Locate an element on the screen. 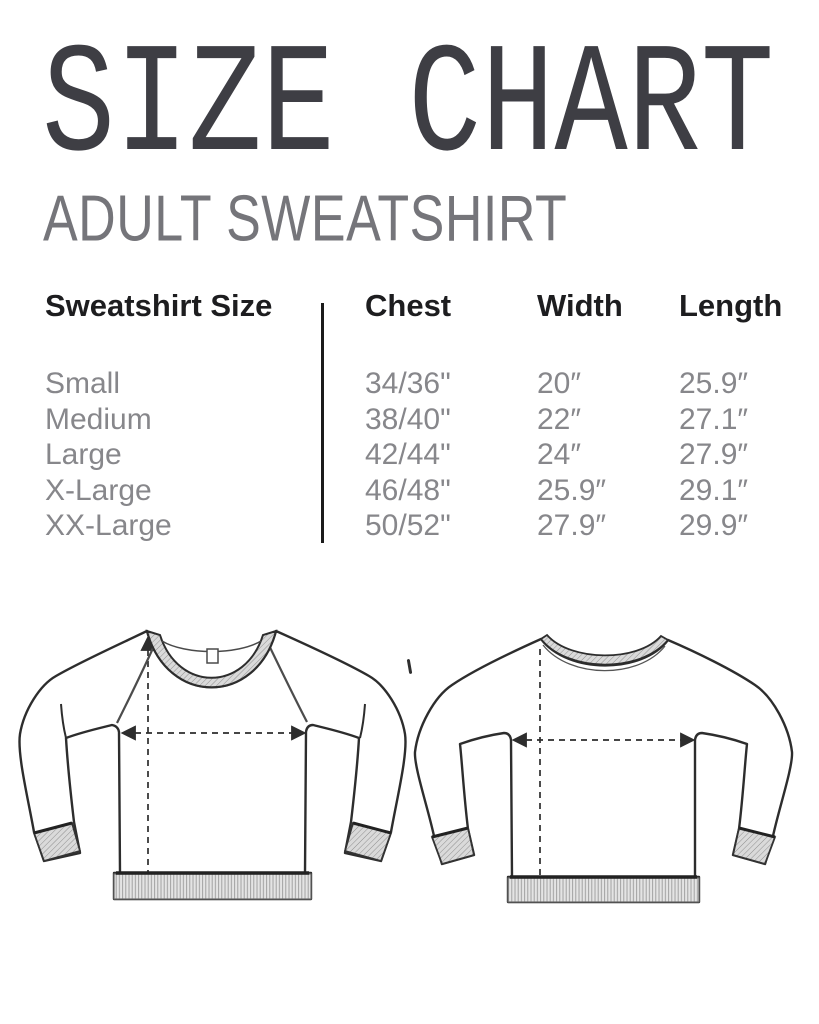 The image size is (819, 1024). front-hem-band is located at coordinates (212, 886).